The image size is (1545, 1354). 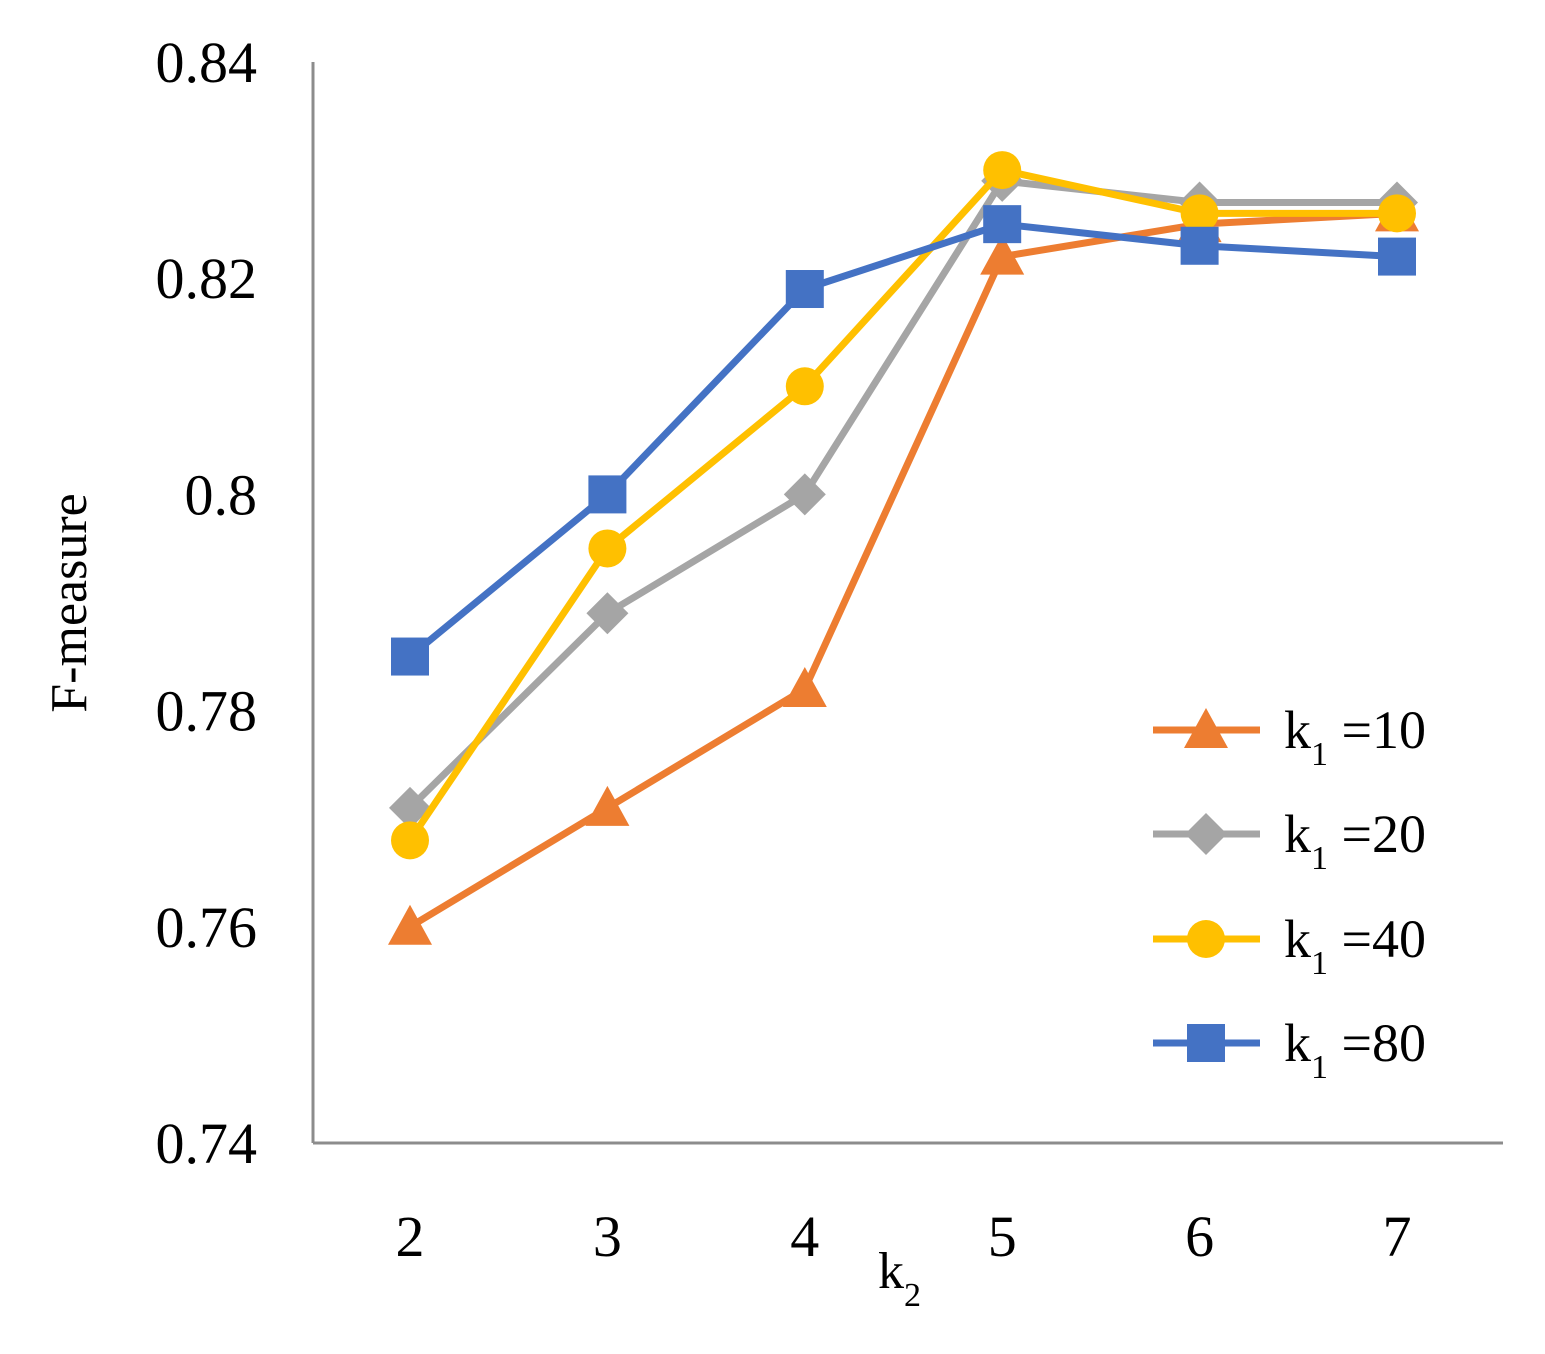 I want to click on legend-label: k1 =40, so click(x=1355, y=945).